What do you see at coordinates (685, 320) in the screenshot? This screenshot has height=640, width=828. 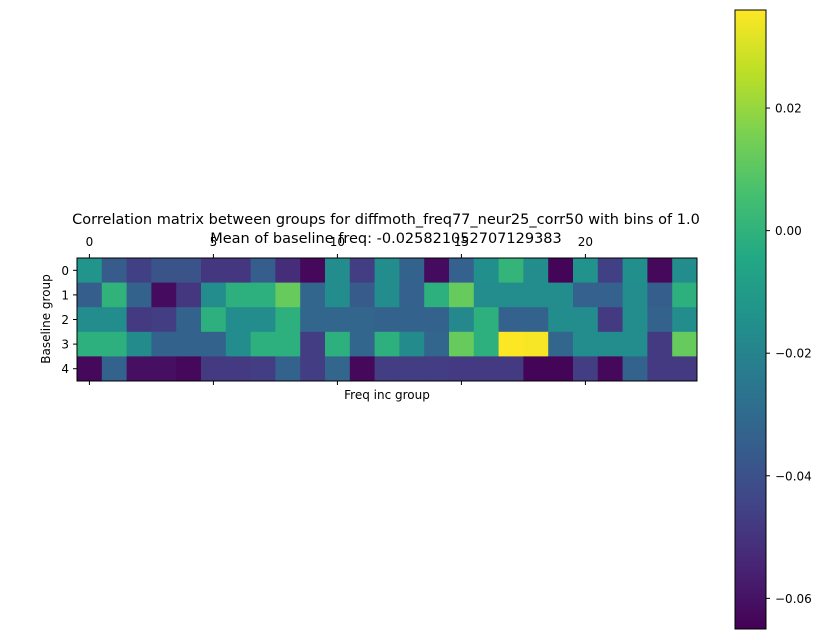 I see `heatmap-cell-r2-c24` at bounding box center [685, 320].